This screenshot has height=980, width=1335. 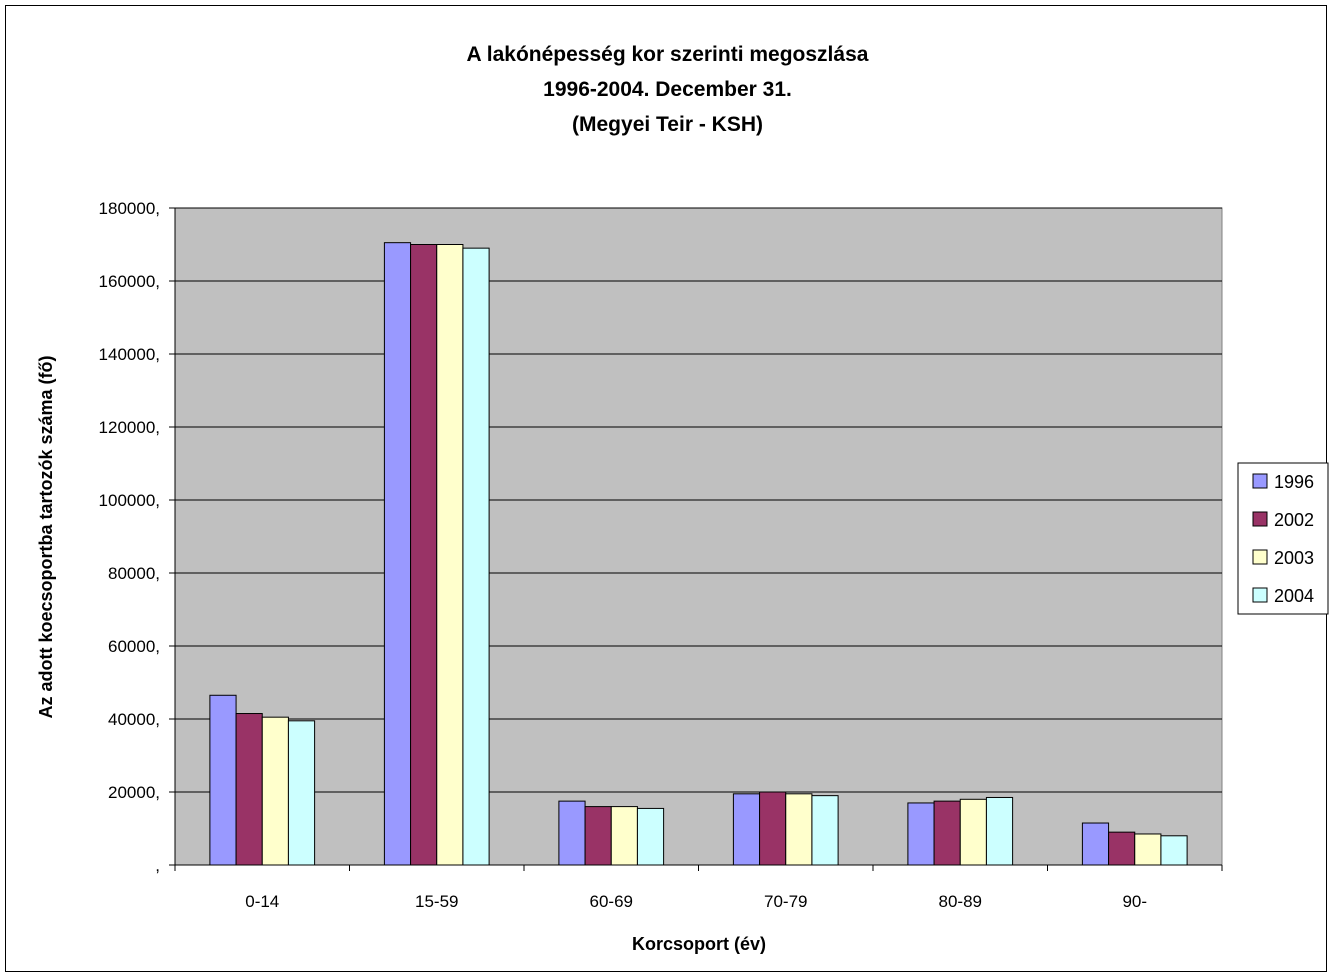 What do you see at coordinates (129, 500) in the screenshot?
I see `y-tick-label: 100000,` at bounding box center [129, 500].